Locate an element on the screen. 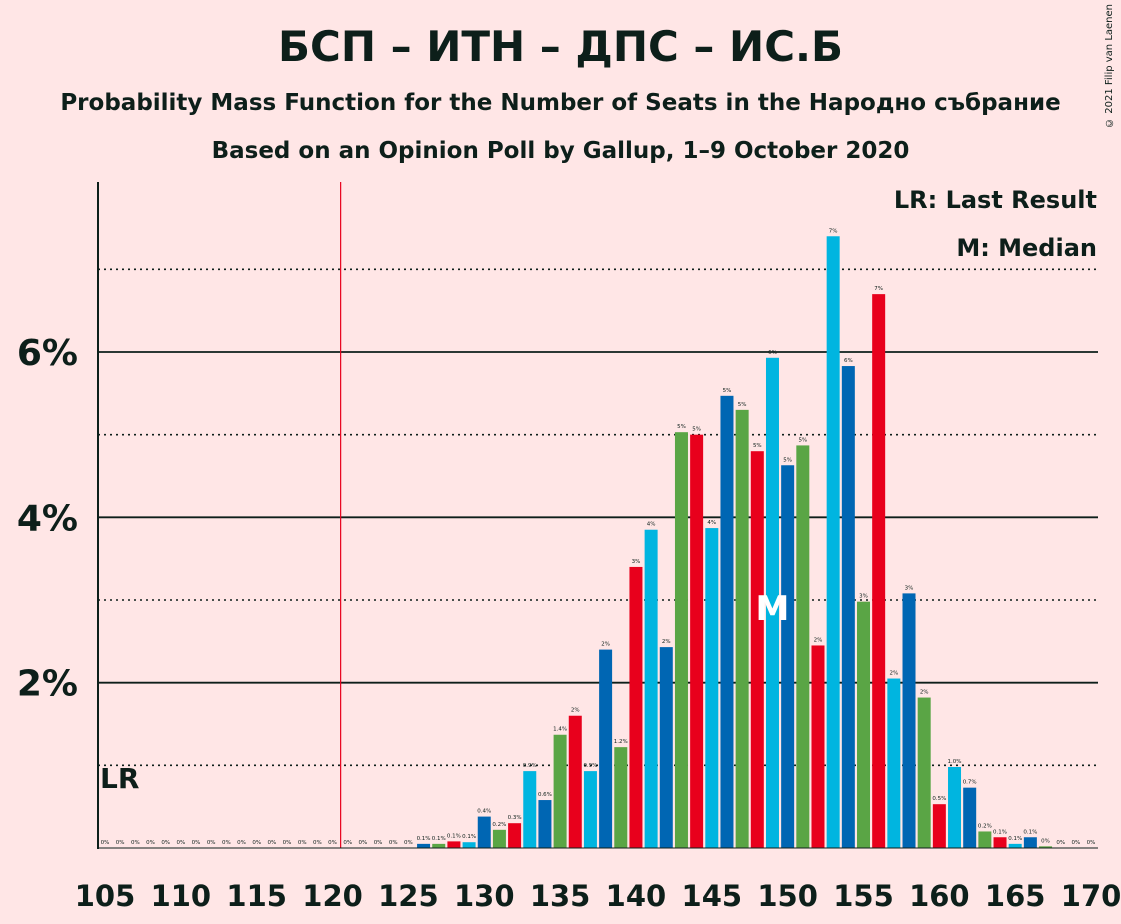 The image size is (1121, 924). bar-value-label: 1.0% is located at coordinates (955, 762).